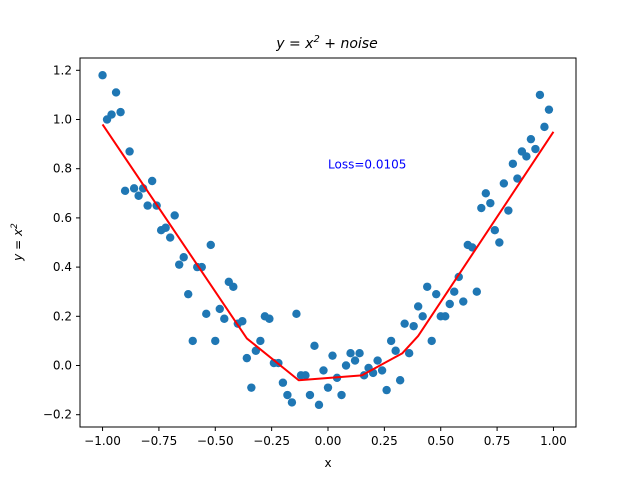 This screenshot has height=480, width=640. What do you see at coordinates (497, 441) in the screenshot?
I see `x-tick-label: 0.75` at bounding box center [497, 441].